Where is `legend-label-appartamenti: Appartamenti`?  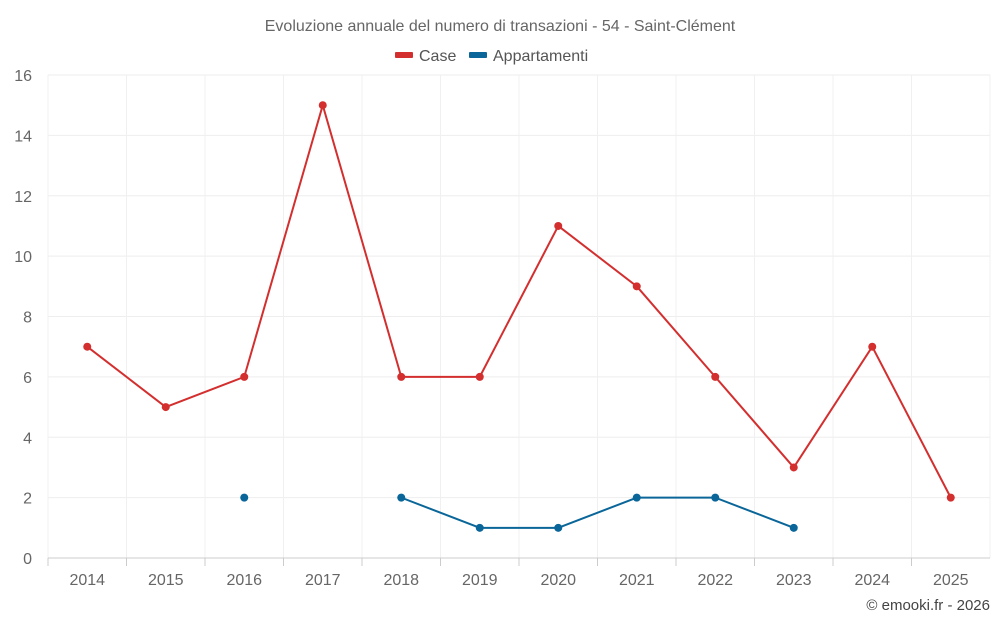
legend-label-appartamenti: Appartamenti is located at coordinates (540, 56).